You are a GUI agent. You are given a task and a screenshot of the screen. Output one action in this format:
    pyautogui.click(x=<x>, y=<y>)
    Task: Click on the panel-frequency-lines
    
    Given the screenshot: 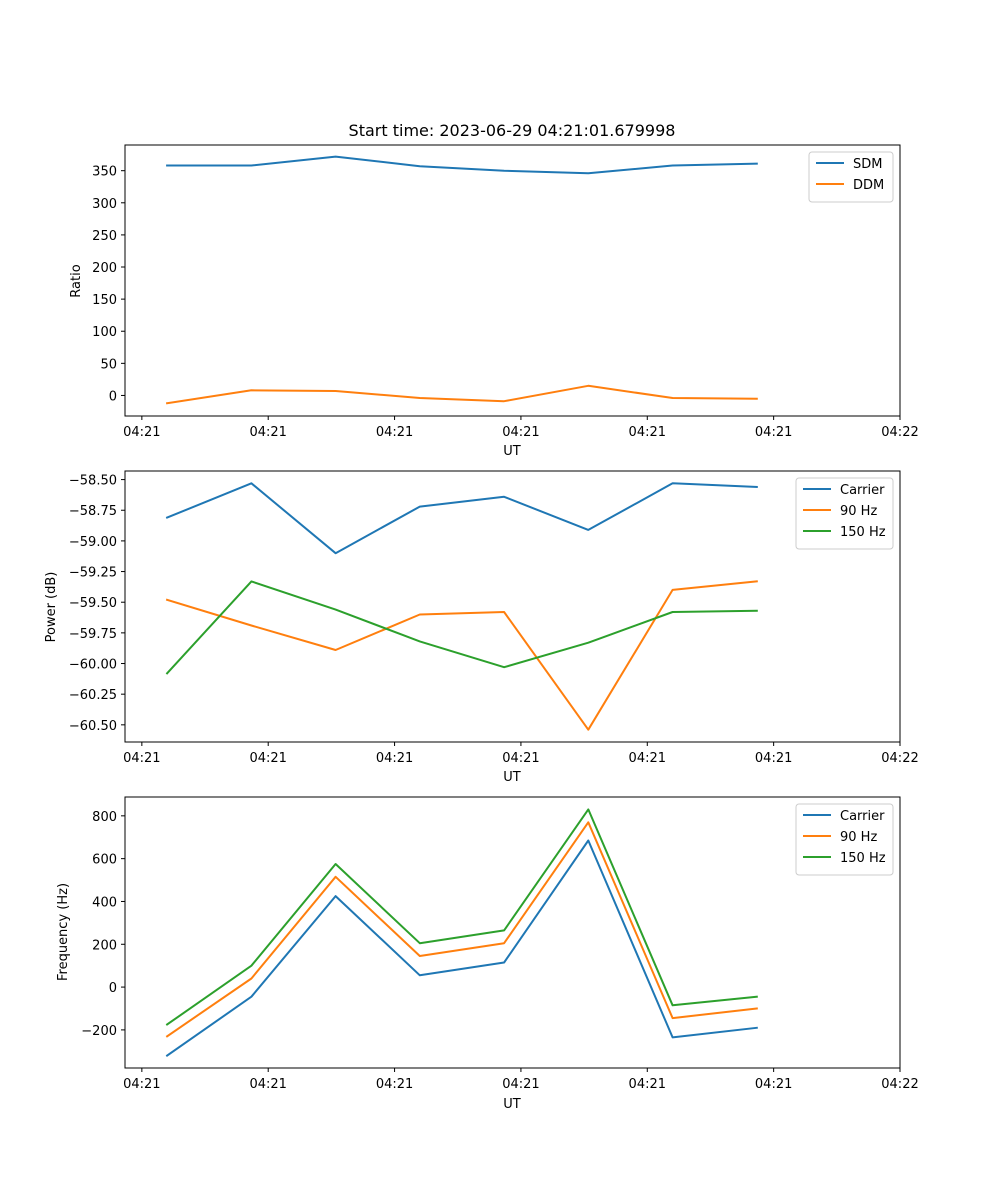 What is the action you would take?
    pyautogui.click(x=461, y=932)
    